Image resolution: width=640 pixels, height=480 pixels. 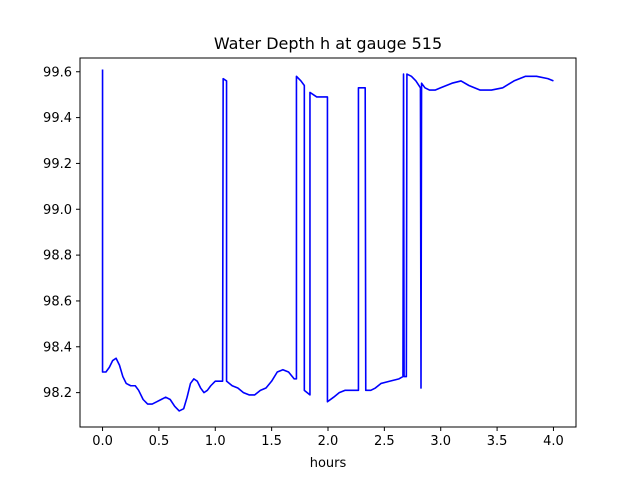 I want to click on x-axis: 0.0 0.5 1.0 1.5 2.0 2.5 3.0 3.5 4.0, so click(x=328, y=438).